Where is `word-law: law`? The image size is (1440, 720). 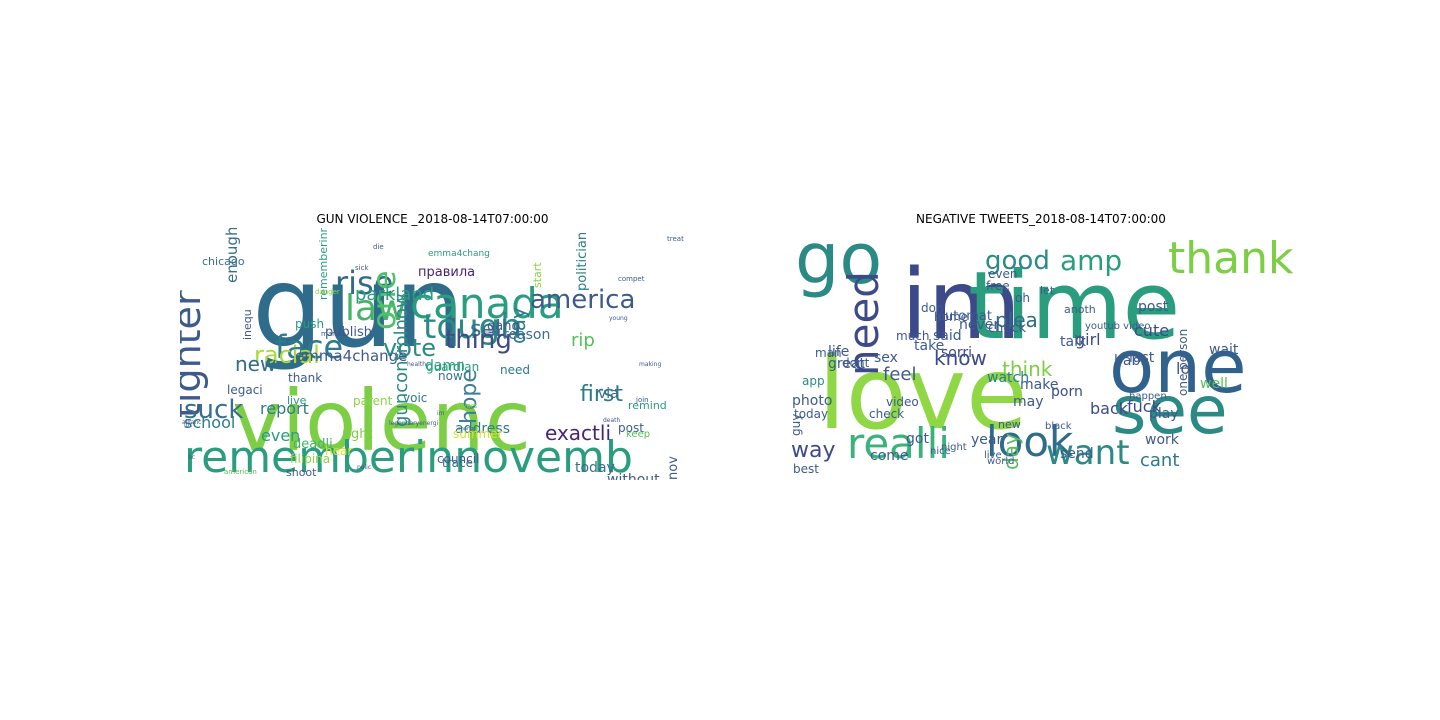
word-law: law is located at coordinates (376, 308).